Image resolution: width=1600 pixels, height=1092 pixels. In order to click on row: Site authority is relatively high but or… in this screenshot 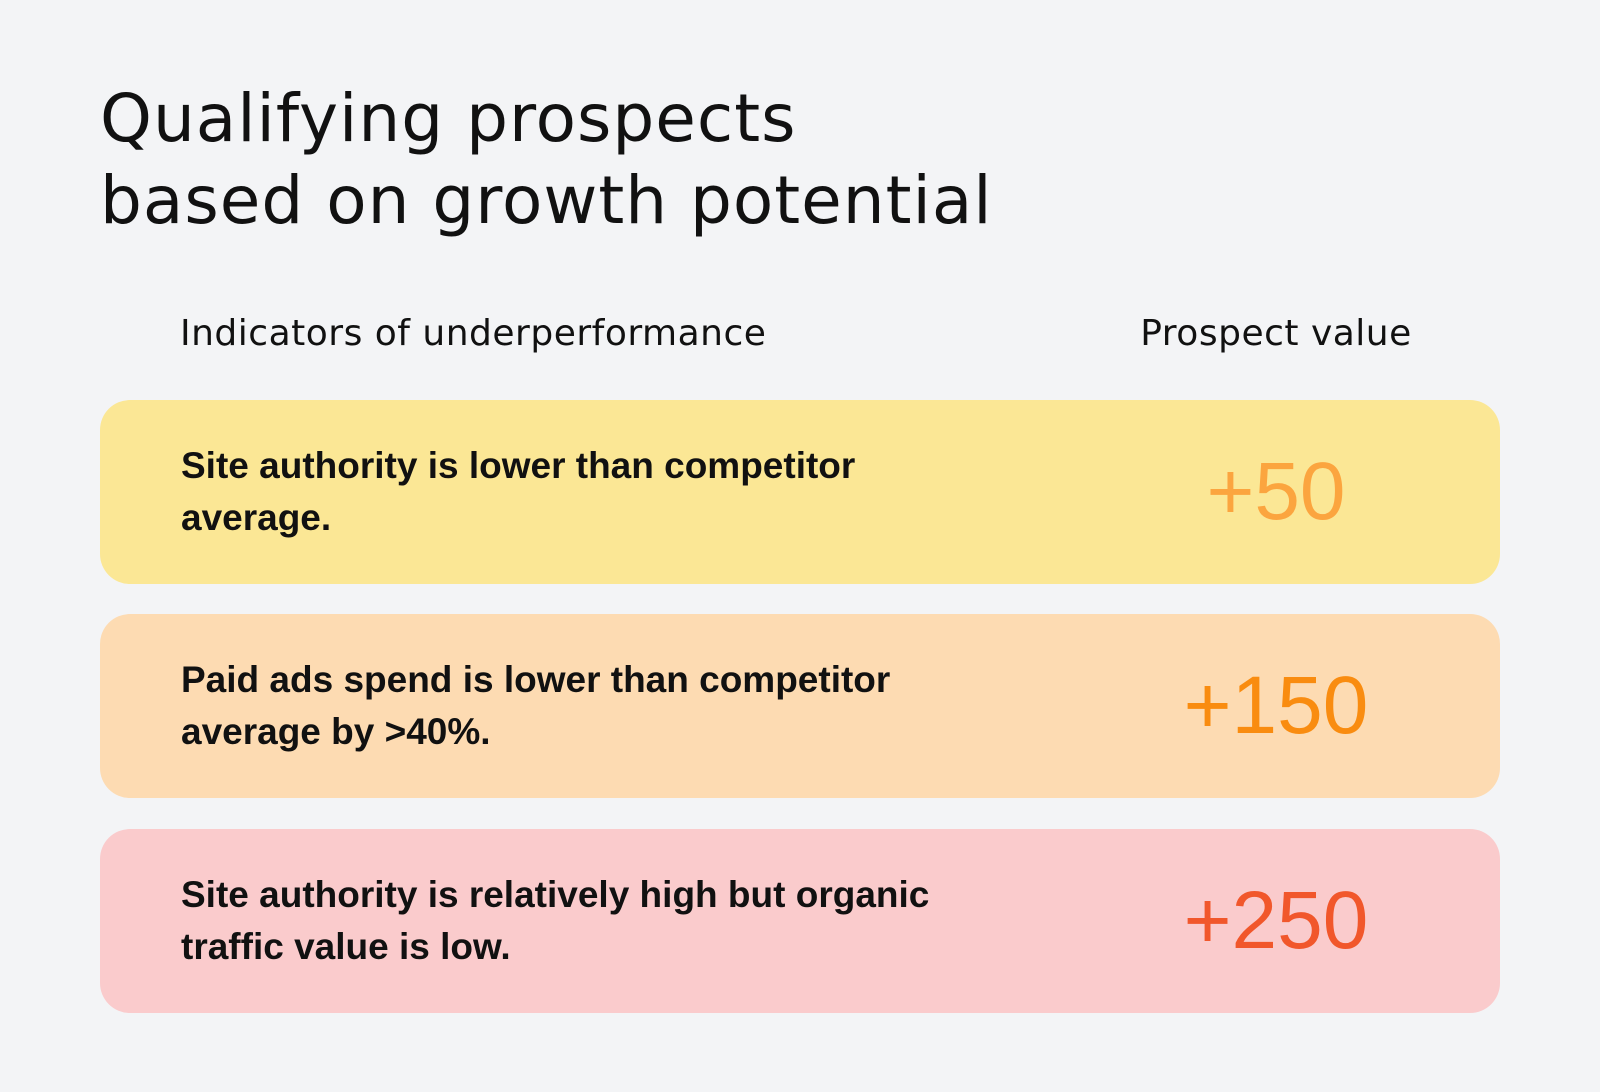, I will do `click(800, 921)`.